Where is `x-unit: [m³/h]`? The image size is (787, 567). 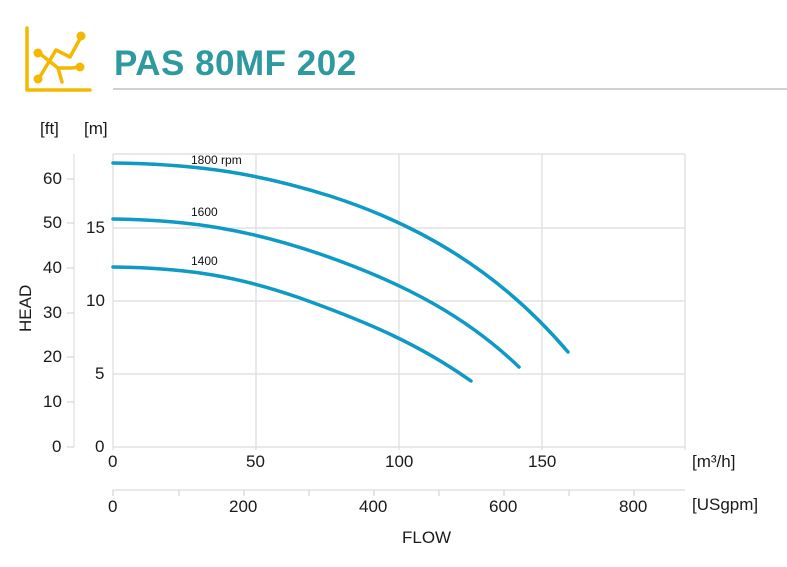 x-unit: [m³/h] is located at coordinates (714, 461).